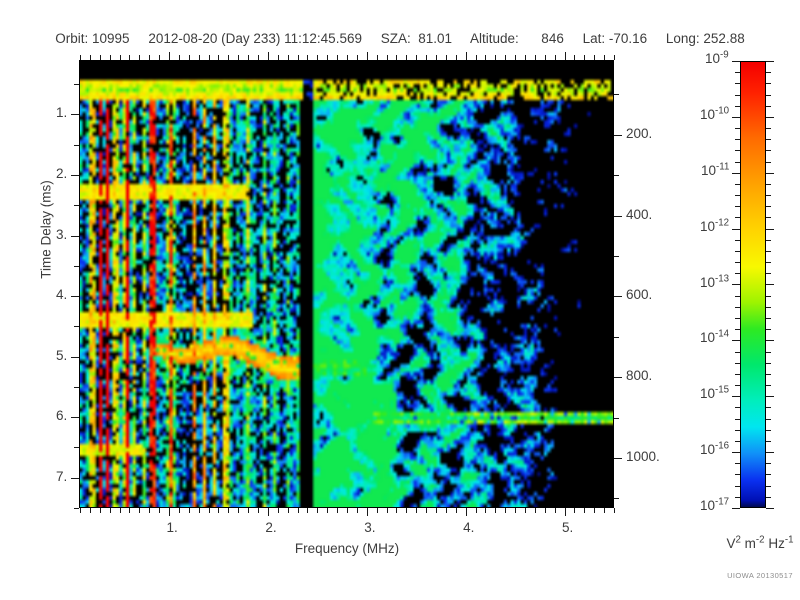 Image resolution: width=800 pixels, height=600 pixels. I want to click on credit-label: UIOWA 20130517, so click(760, 575).